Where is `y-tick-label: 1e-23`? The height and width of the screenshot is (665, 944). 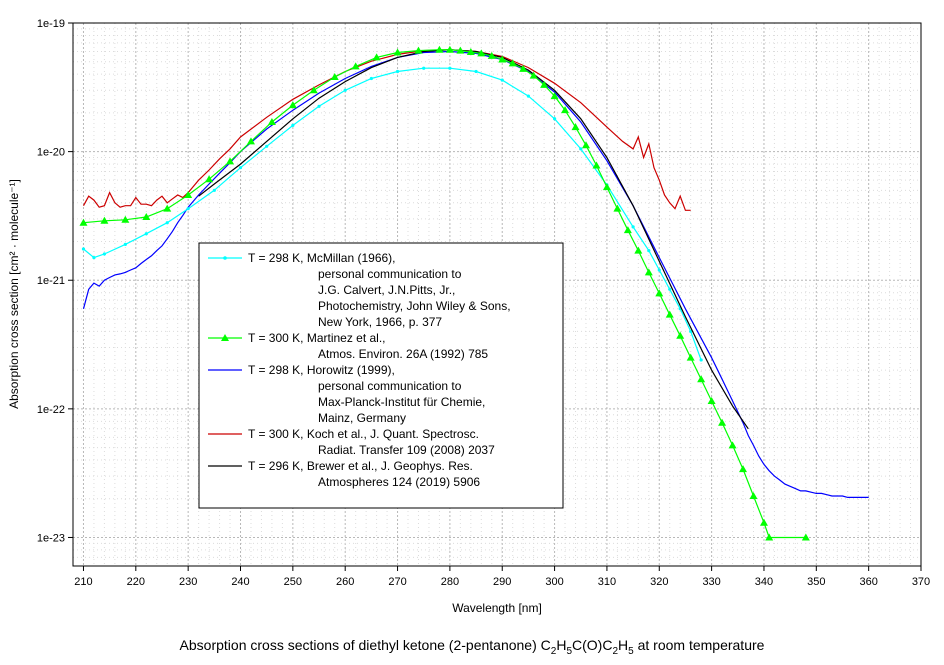 y-tick-label: 1e-23 is located at coordinates (51, 538).